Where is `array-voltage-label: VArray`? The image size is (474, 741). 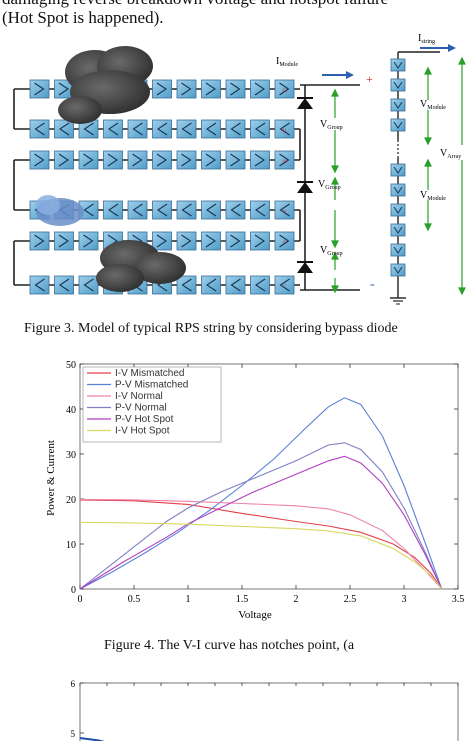 array-voltage-label: VArray is located at coordinates (450, 154).